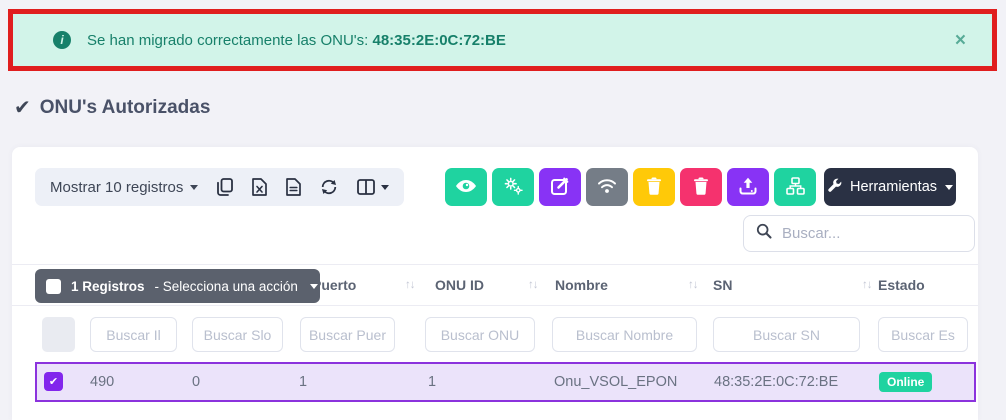  Describe the element at coordinates (872, 233) in the screenshot. I see `search-input` at that location.